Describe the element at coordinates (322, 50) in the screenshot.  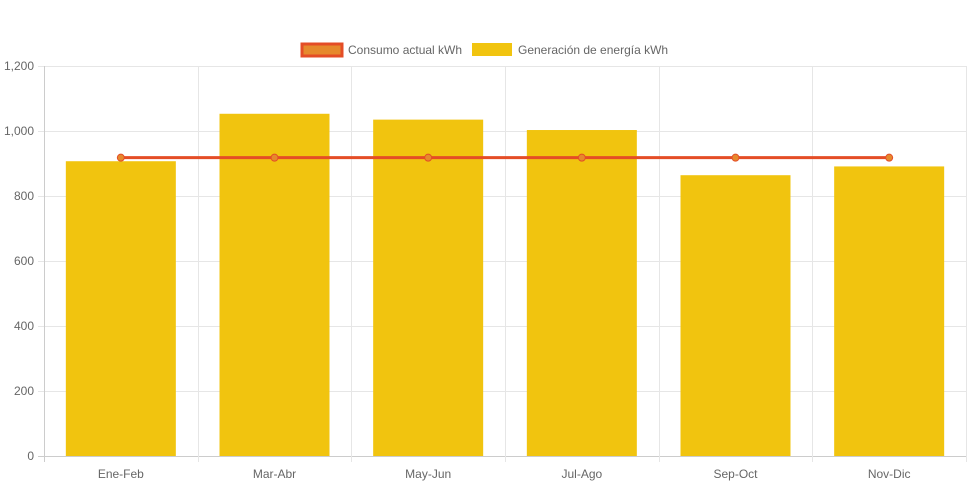
I see `legend-swatch-consumo` at that location.